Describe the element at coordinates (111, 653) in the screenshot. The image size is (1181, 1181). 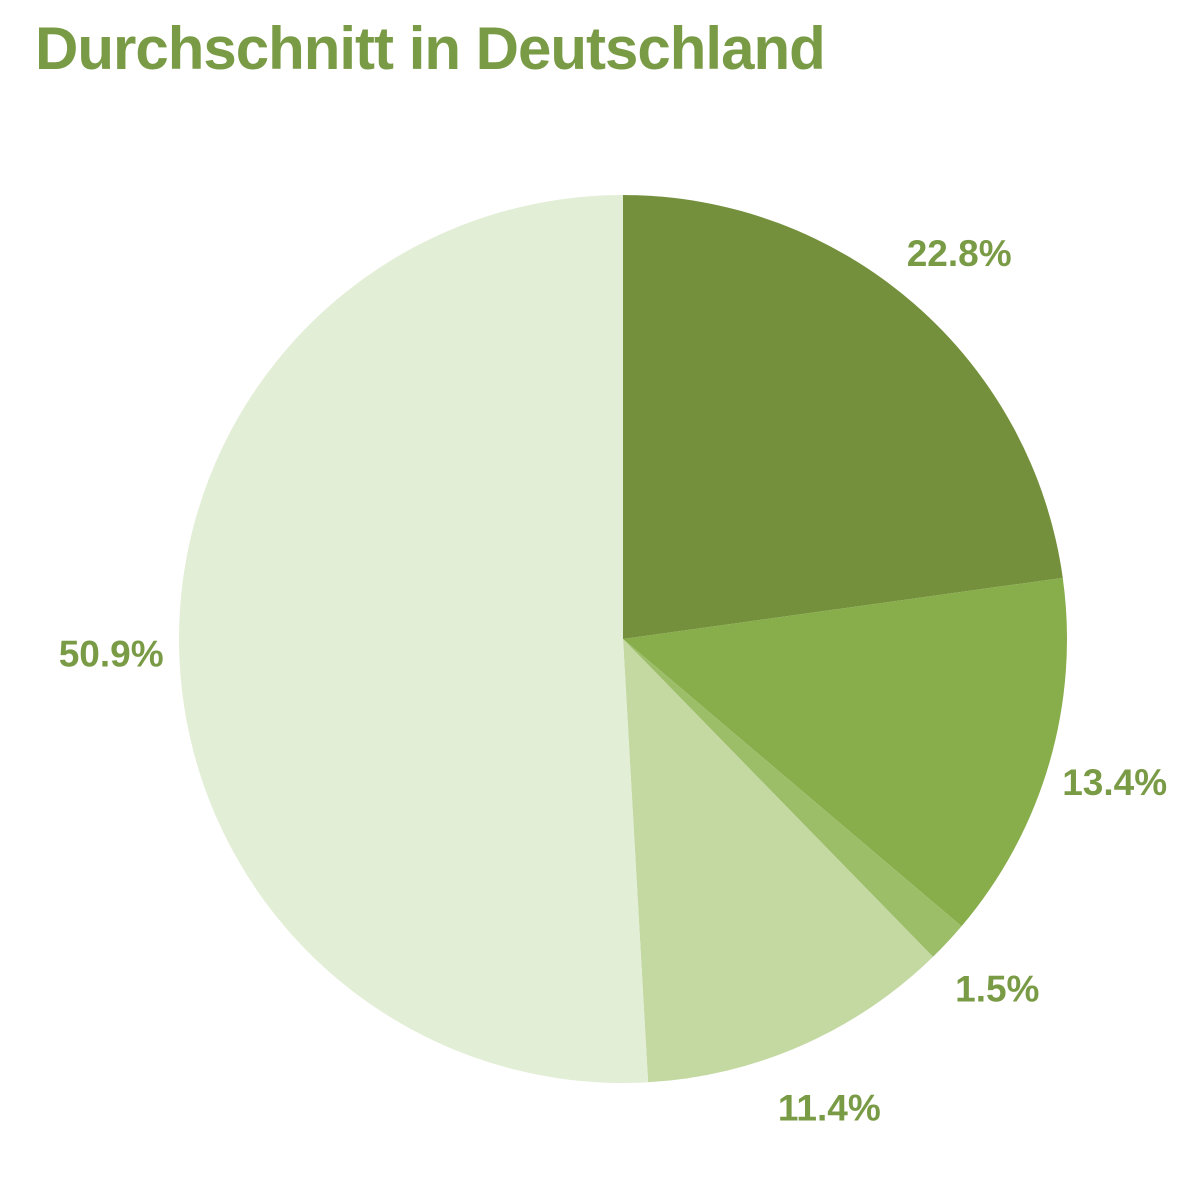
I see `pie-slice-label-50-9pct: 50.9%` at that location.